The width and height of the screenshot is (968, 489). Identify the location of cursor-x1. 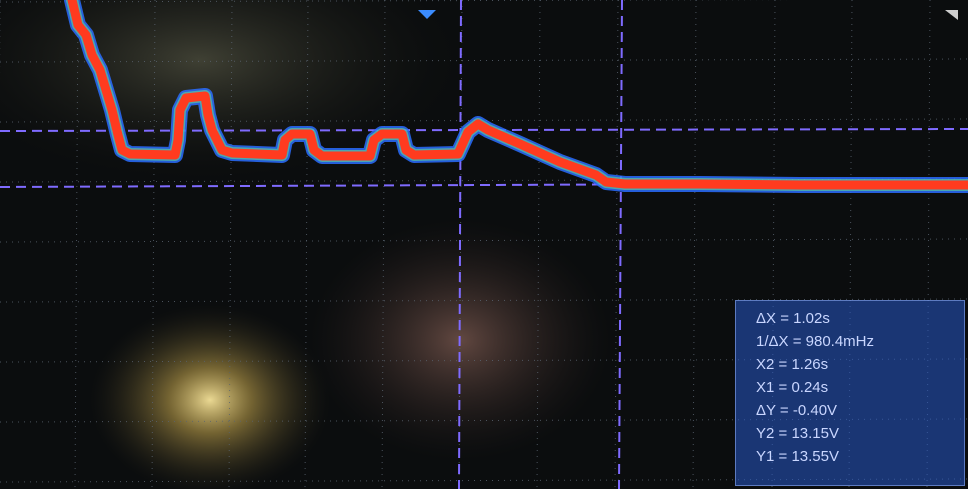
(460, 244).